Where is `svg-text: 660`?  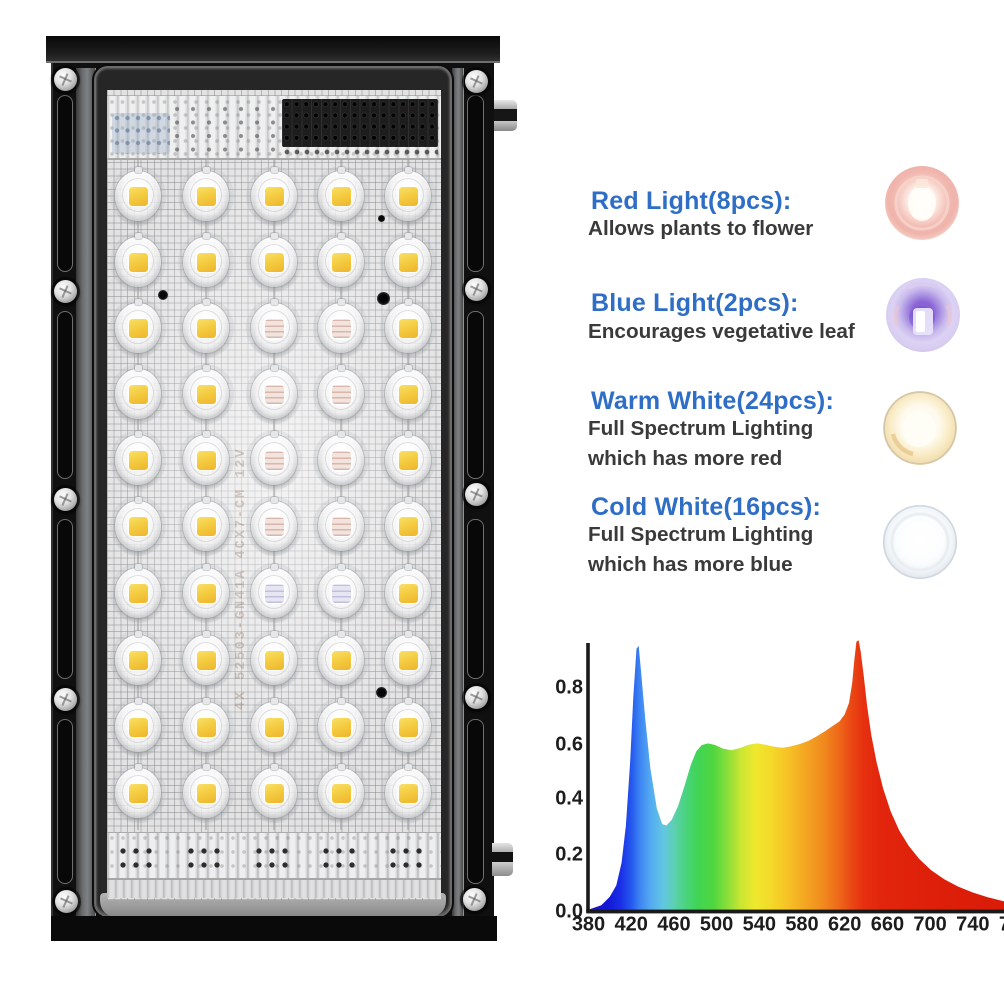 svg-text: 660 is located at coordinates (887, 925).